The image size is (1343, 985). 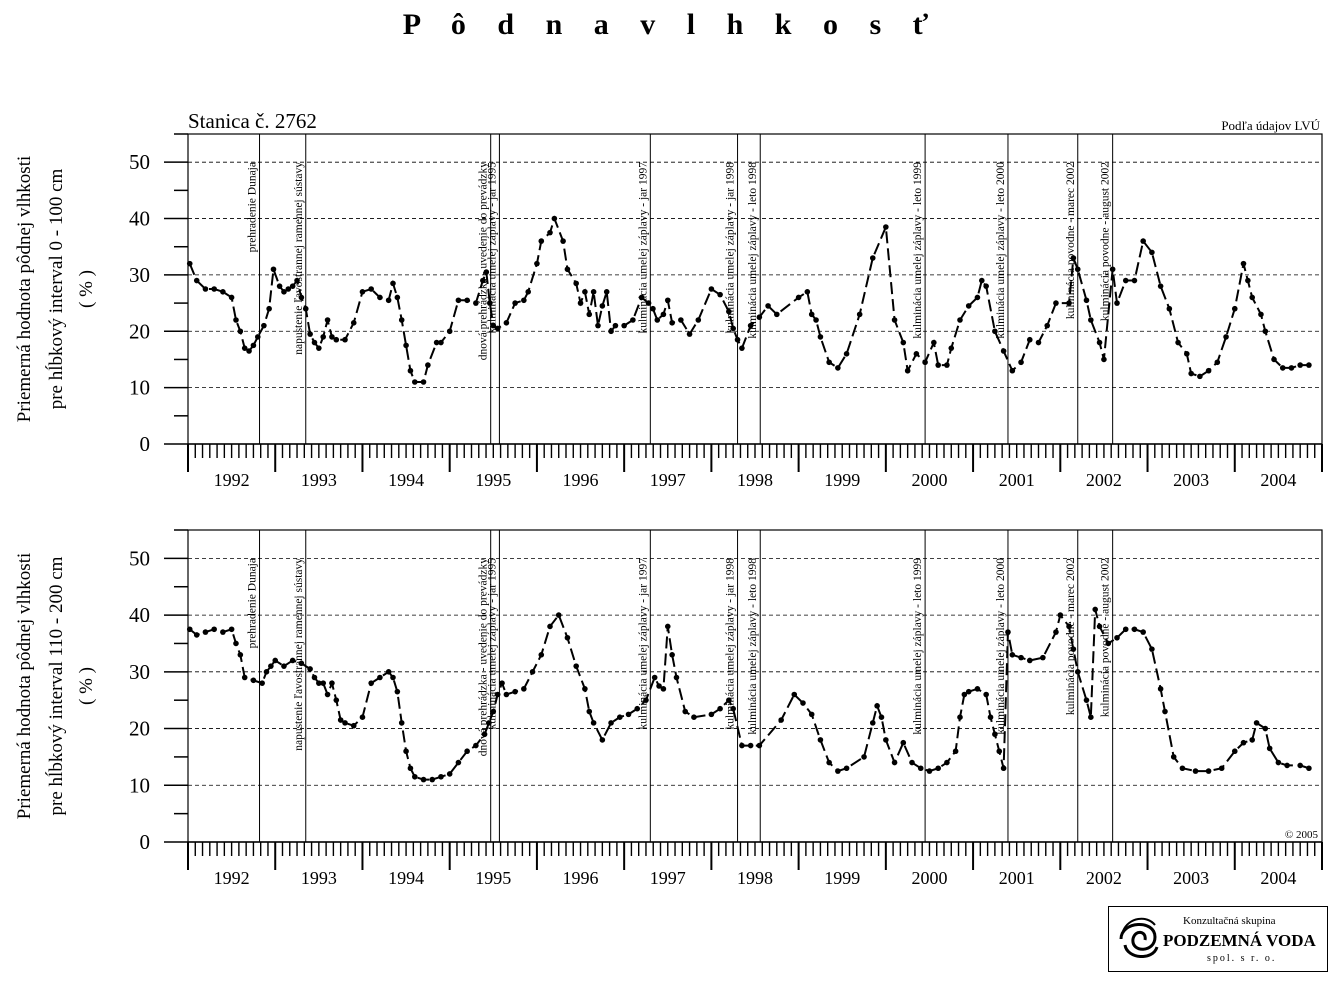 What do you see at coordinates (319, 878) in the screenshot?
I see `chart2-x-tick-label: 1993` at bounding box center [319, 878].